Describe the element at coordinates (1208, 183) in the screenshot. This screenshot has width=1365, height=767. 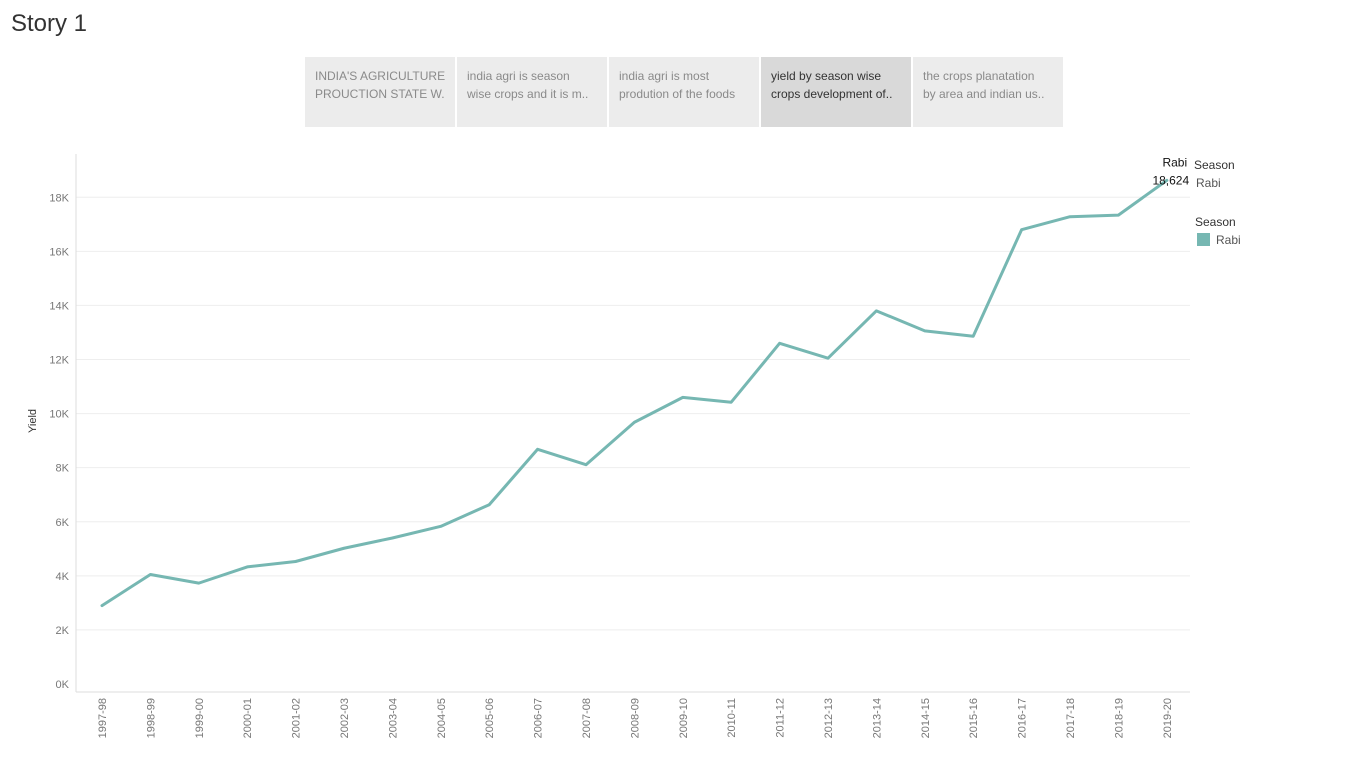
I see `filter-season-value: Rabi` at that location.